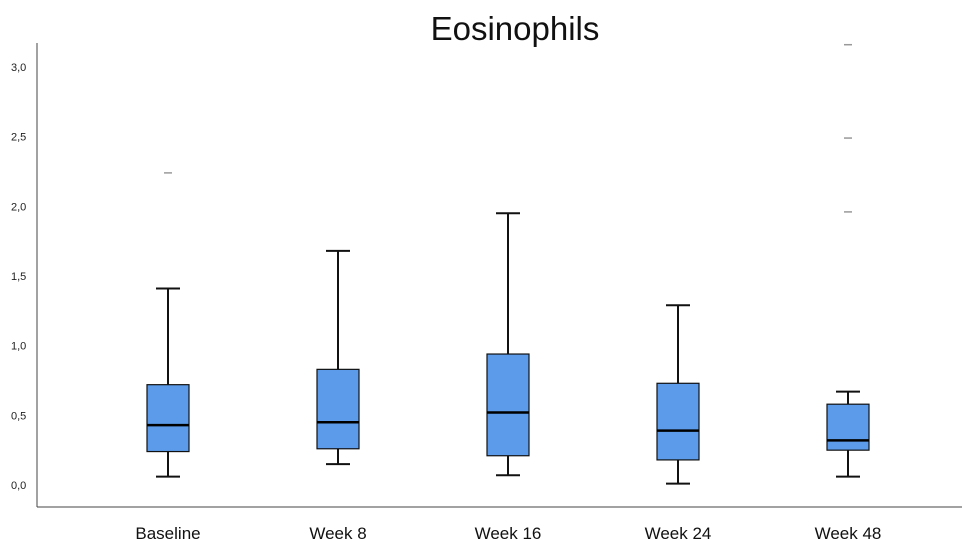  I want to click on x-category-label: Week 24, so click(678, 532).